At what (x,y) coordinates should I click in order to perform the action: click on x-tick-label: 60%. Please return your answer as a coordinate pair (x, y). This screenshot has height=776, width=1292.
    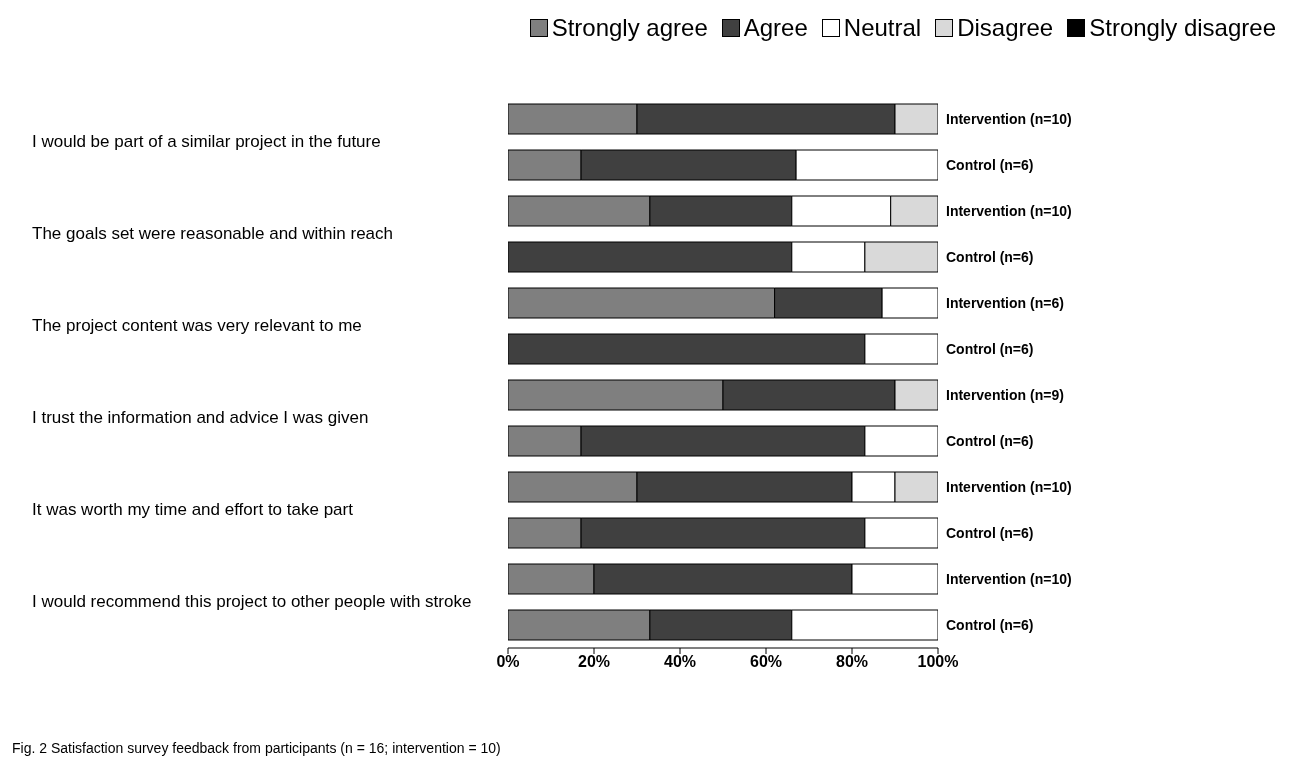
    Looking at the image, I should click on (766, 662).